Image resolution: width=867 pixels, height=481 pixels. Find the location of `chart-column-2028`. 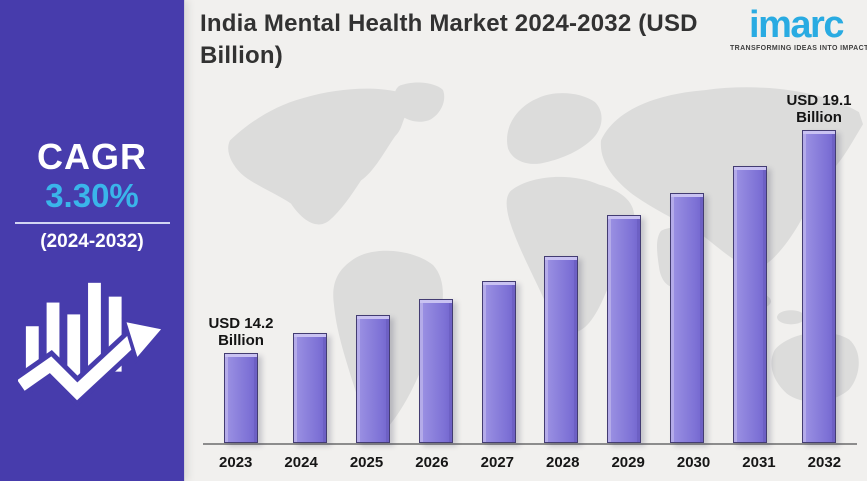

chart-column-2028 is located at coordinates (561, 264).